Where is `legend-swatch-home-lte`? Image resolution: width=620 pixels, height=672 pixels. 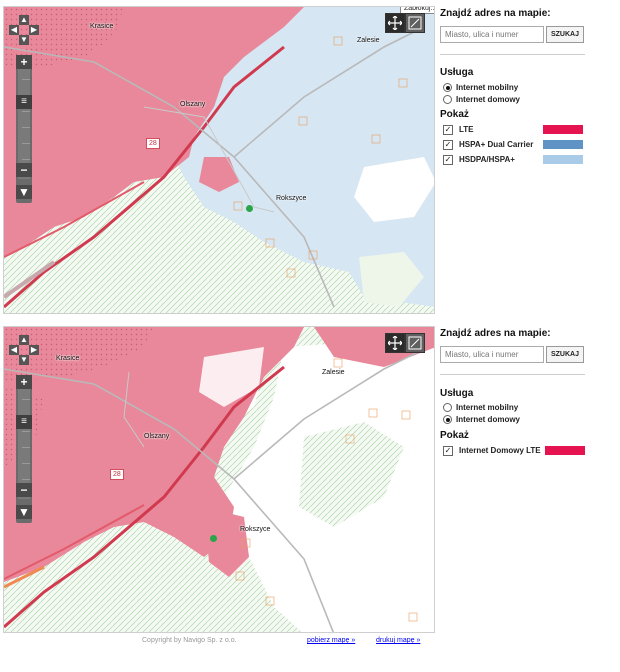 legend-swatch-home-lte is located at coordinates (565, 450).